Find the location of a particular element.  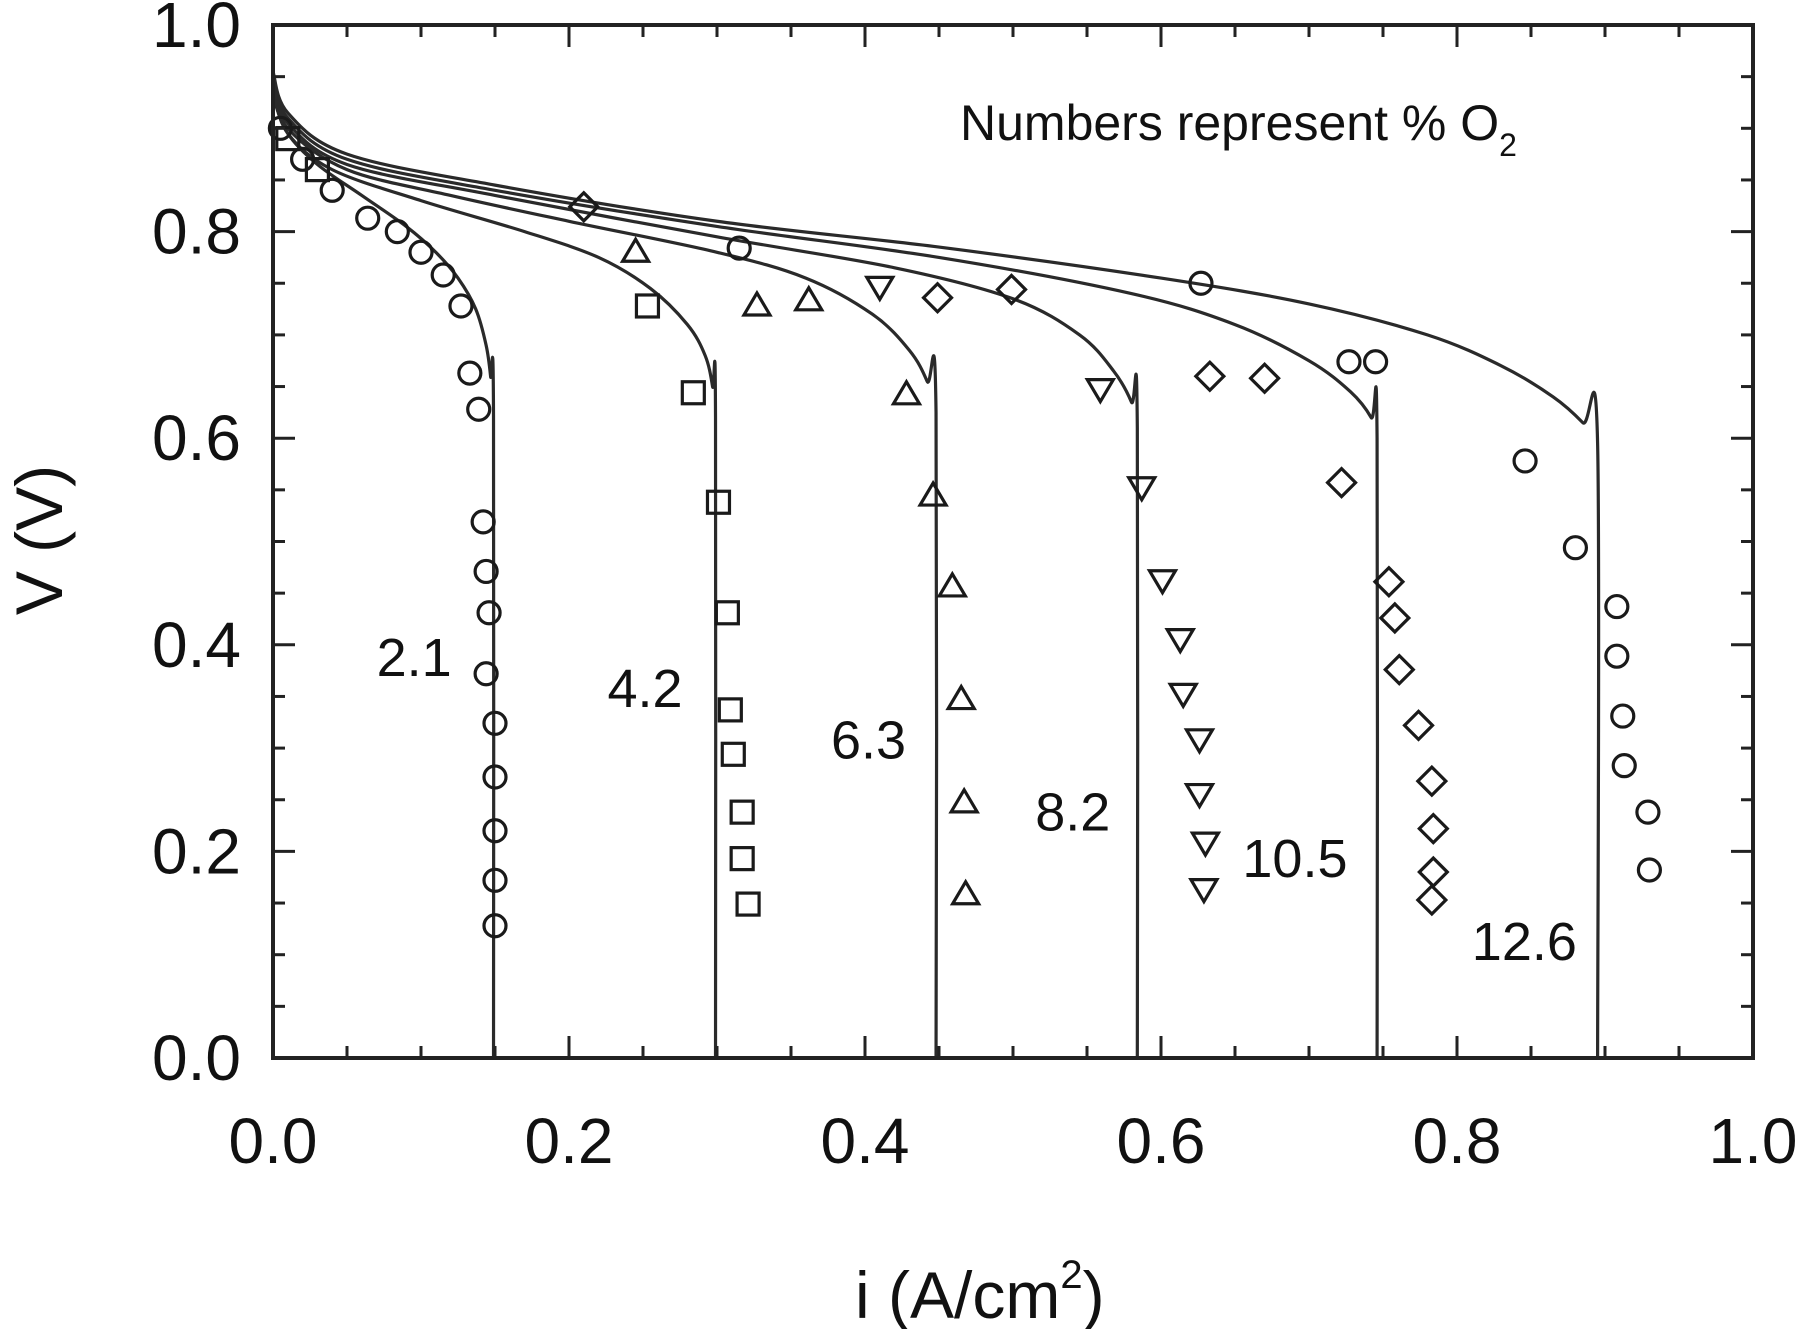

y-tick-label: 1.0 is located at coordinates (196, 30).